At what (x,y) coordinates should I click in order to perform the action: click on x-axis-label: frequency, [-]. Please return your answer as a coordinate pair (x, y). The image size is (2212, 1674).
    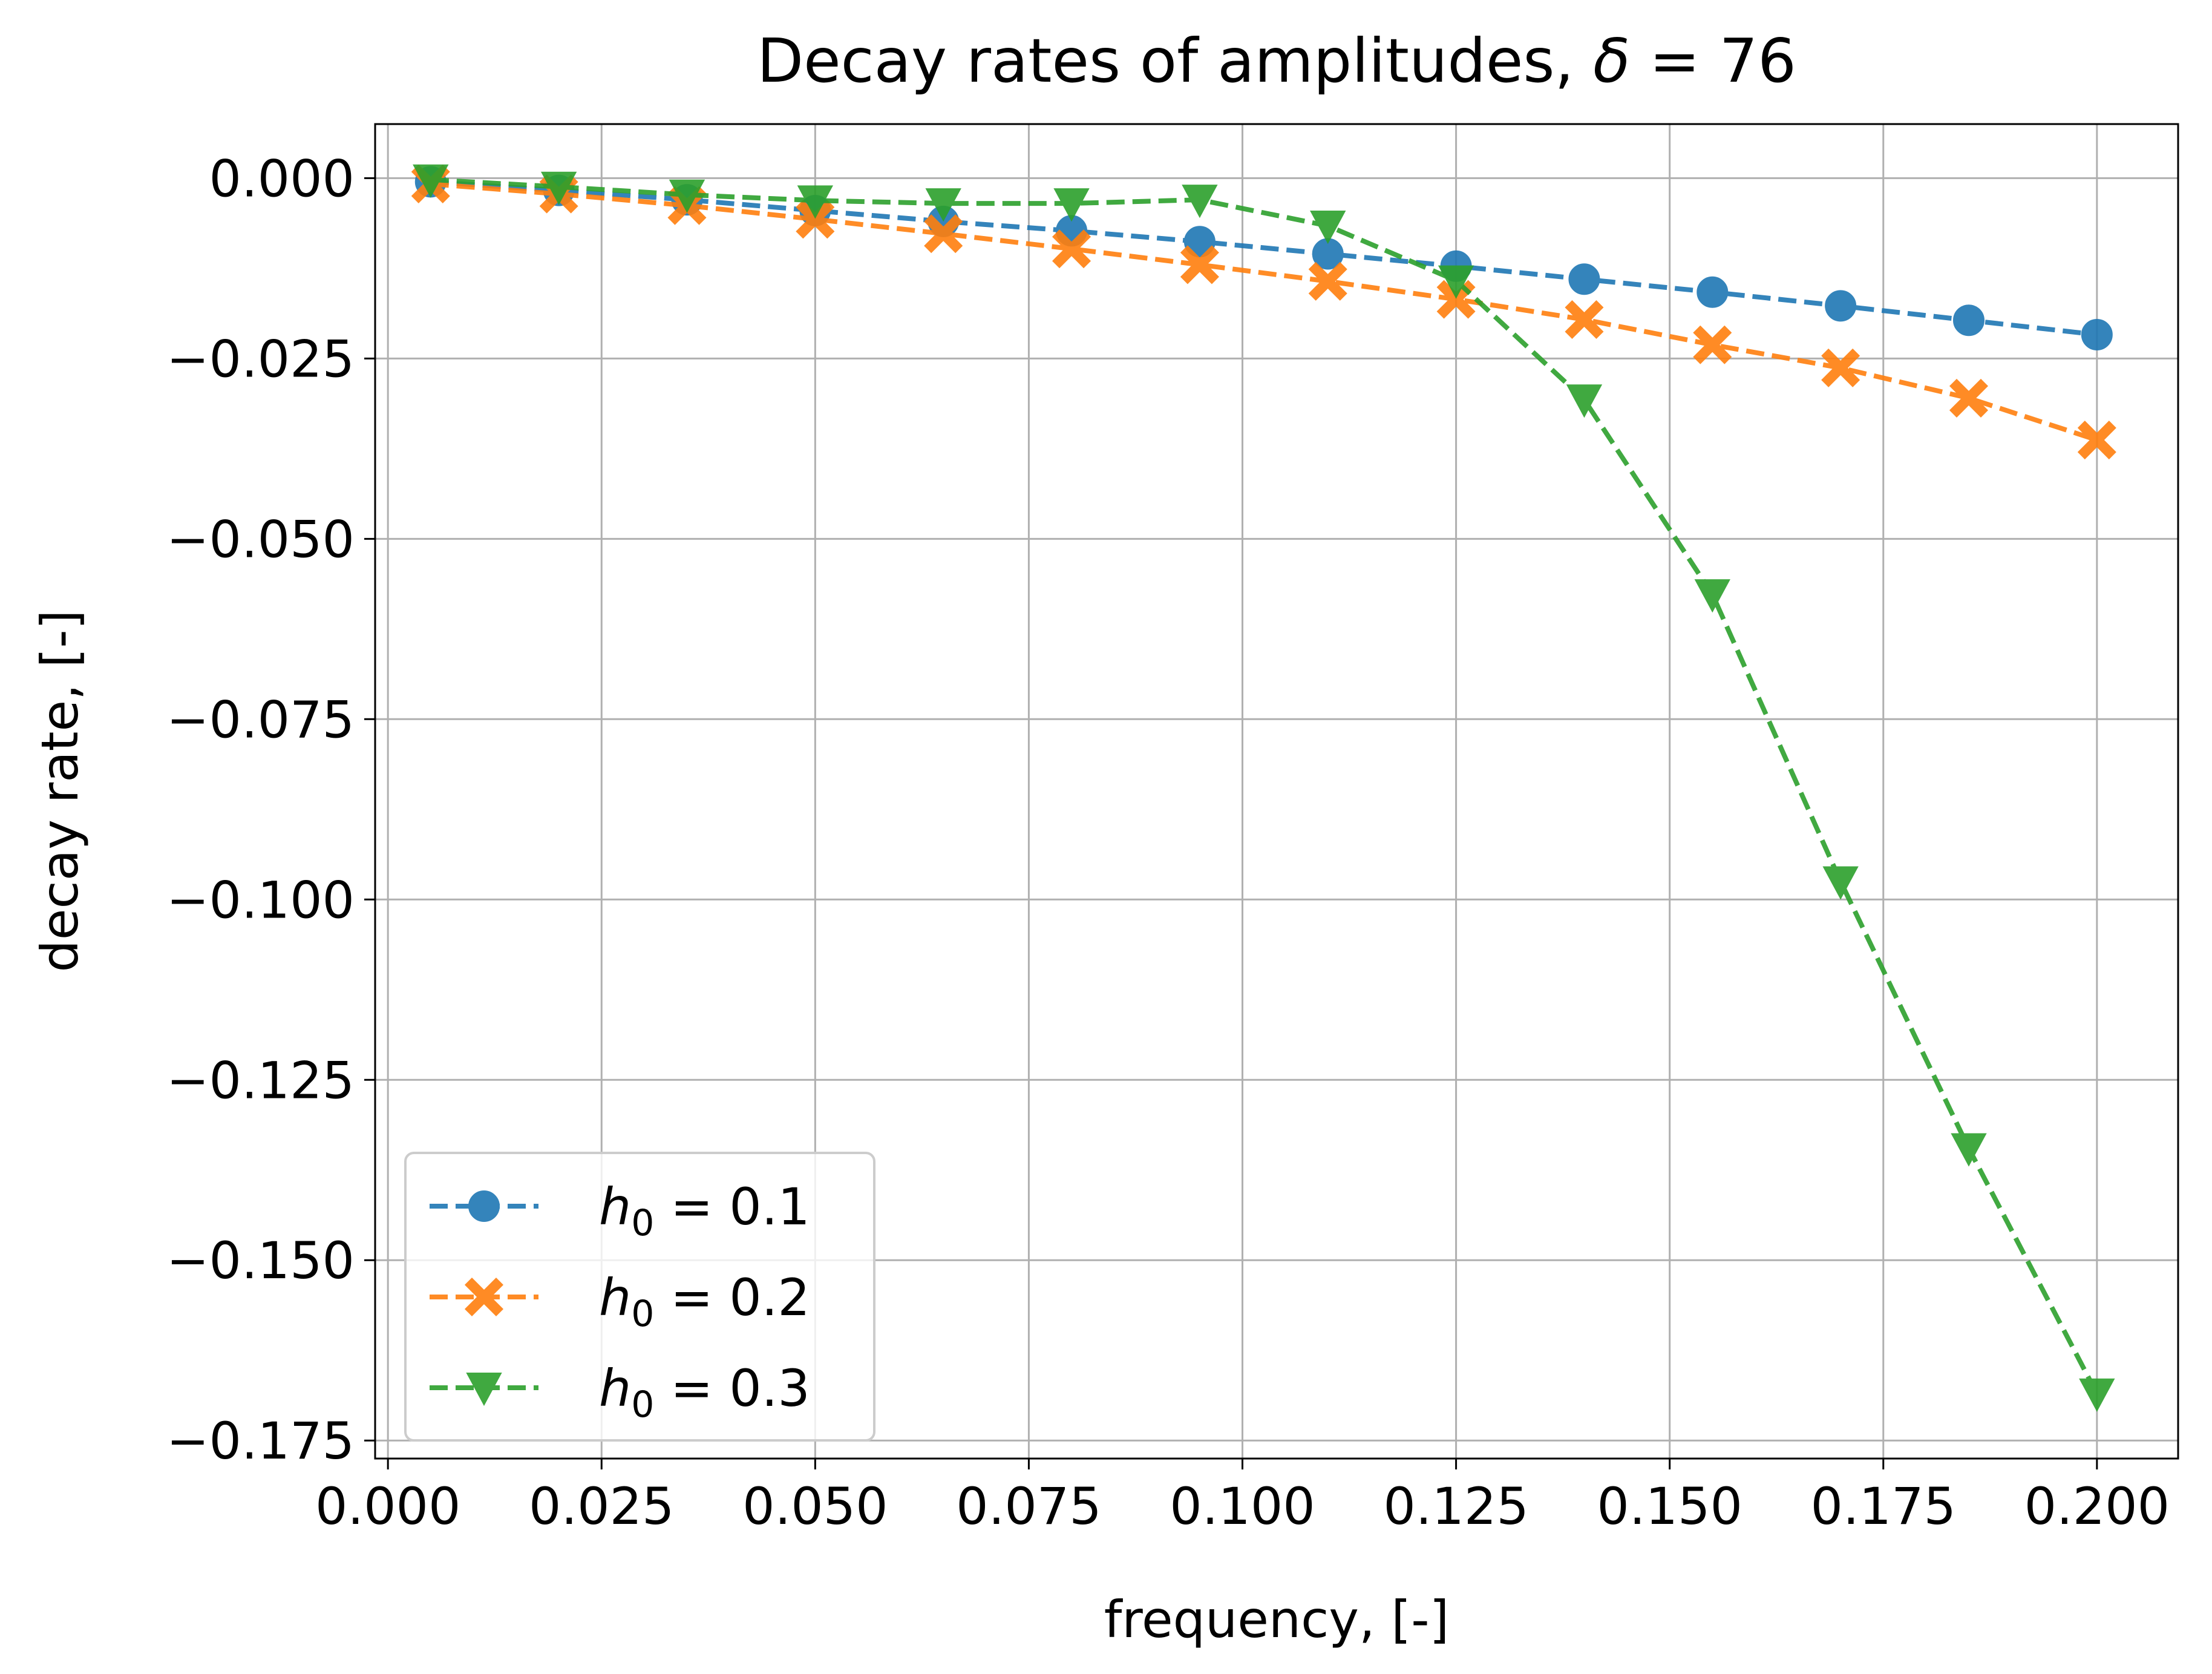
    Looking at the image, I should click on (1277, 1619).